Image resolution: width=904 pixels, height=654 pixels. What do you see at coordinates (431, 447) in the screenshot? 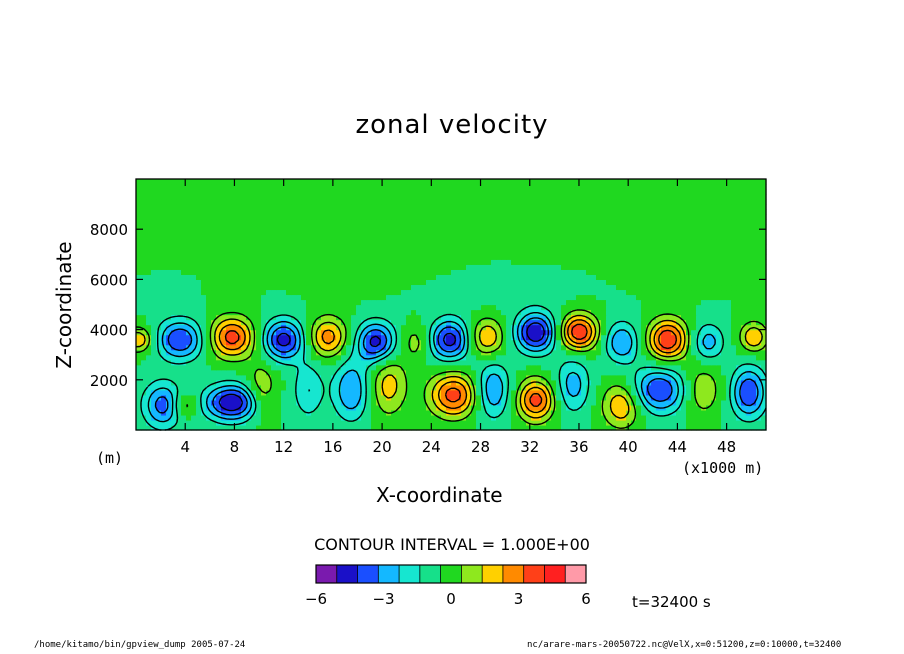
I see `x-tick-label: 24` at bounding box center [431, 447].